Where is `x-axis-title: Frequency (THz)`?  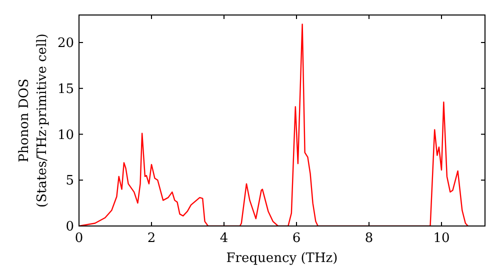 x-axis-title: Frequency (THz) is located at coordinates (282, 258).